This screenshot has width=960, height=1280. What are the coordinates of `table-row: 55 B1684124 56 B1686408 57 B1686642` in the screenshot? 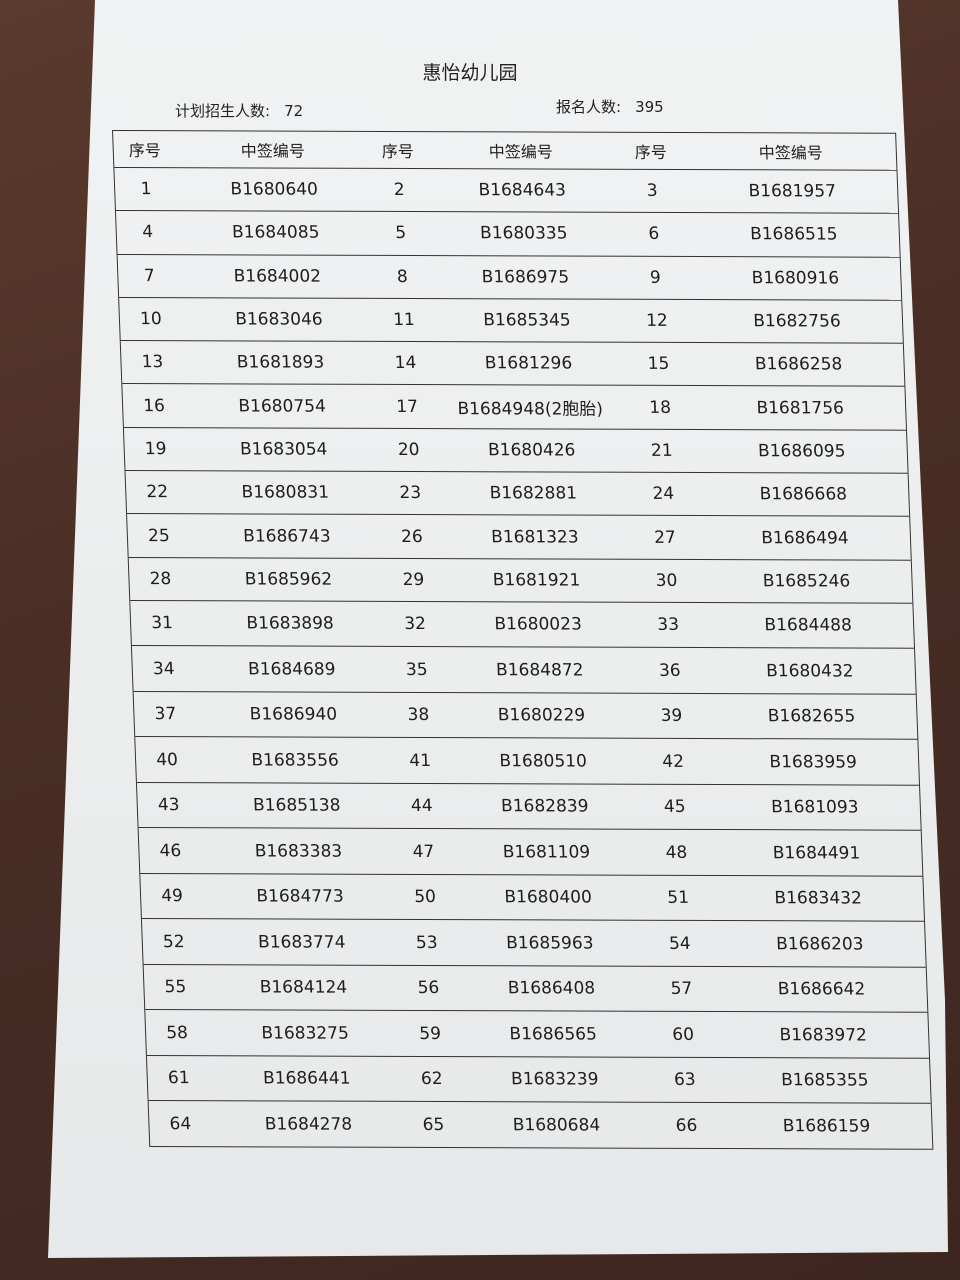 It's located at (535, 988).